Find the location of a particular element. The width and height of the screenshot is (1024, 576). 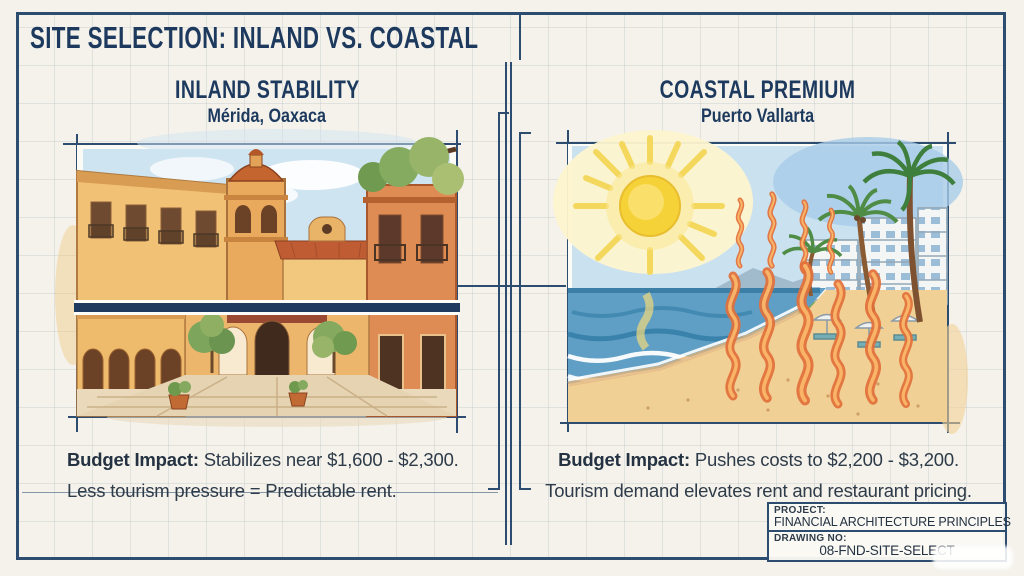

drawing-number-row: DRAWING NO: 08-FND-SITE-SELECT is located at coordinates (887, 546).